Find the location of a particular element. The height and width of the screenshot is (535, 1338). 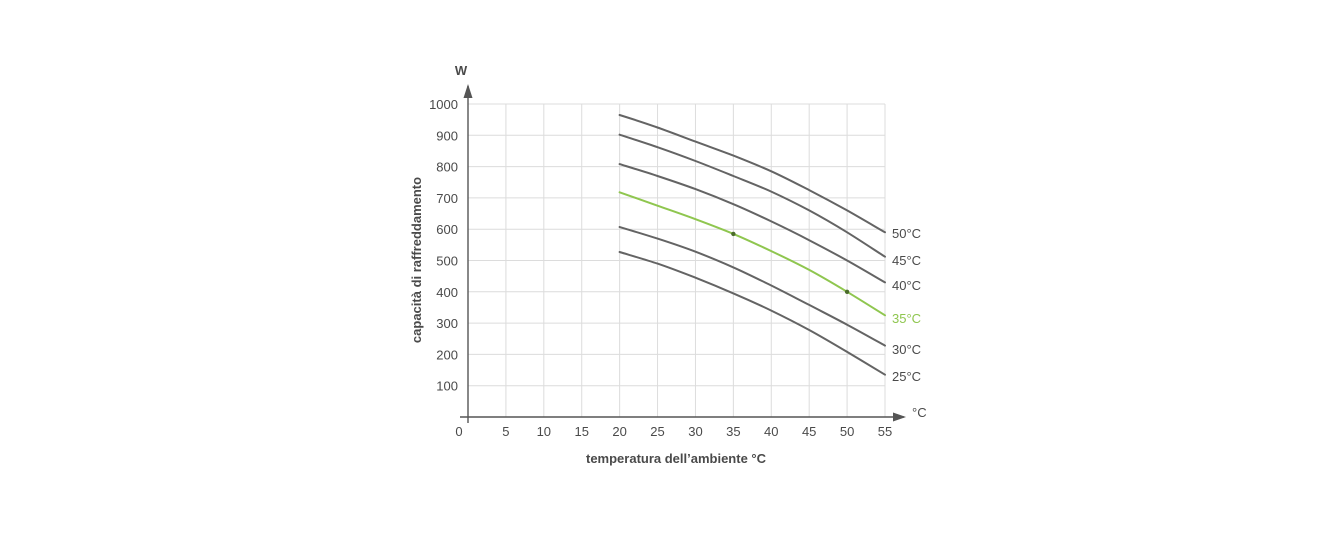

series is located at coordinates (752, 245).